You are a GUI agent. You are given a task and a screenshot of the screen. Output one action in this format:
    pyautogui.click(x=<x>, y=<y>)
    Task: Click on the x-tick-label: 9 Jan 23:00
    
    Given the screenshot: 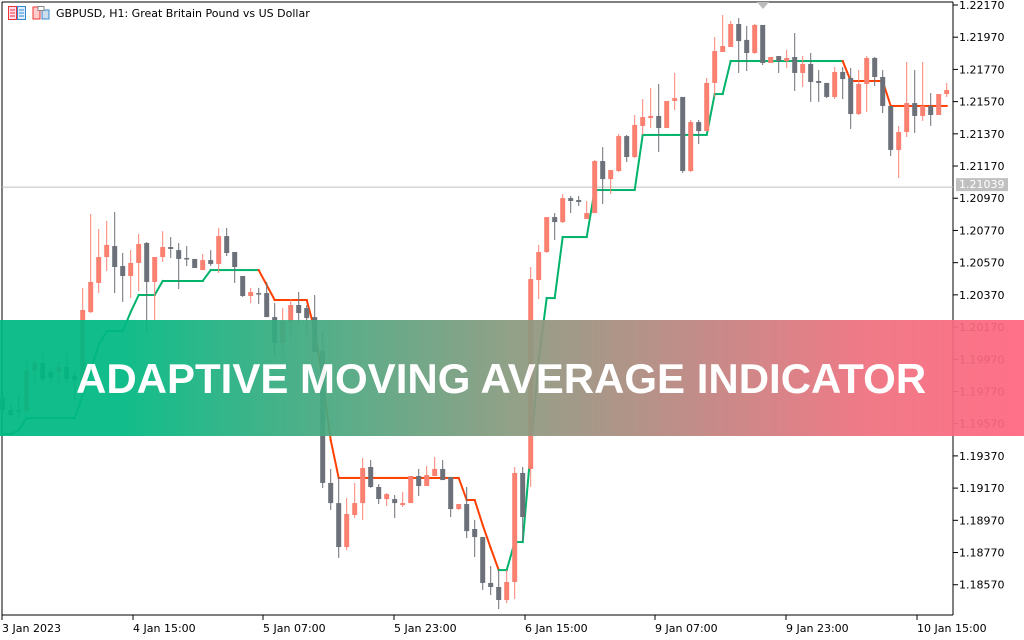 What is the action you would take?
    pyautogui.click(x=817, y=628)
    